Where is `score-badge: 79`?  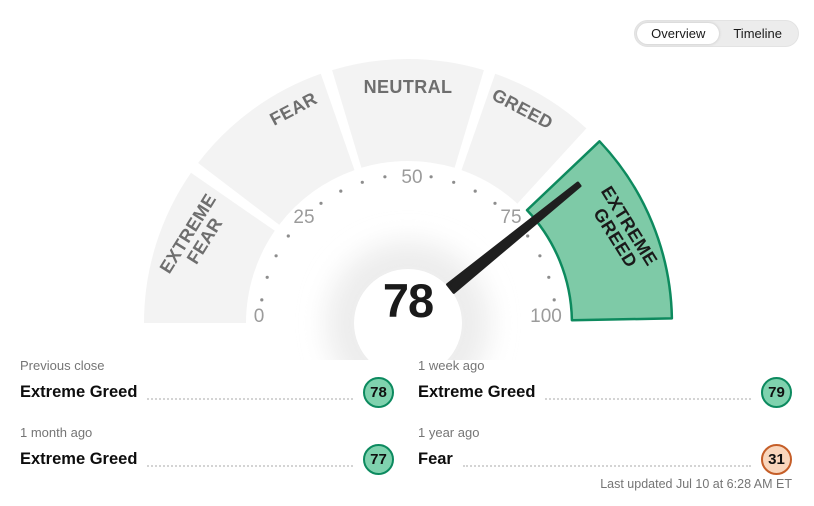 score-badge: 79 is located at coordinates (776, 392).